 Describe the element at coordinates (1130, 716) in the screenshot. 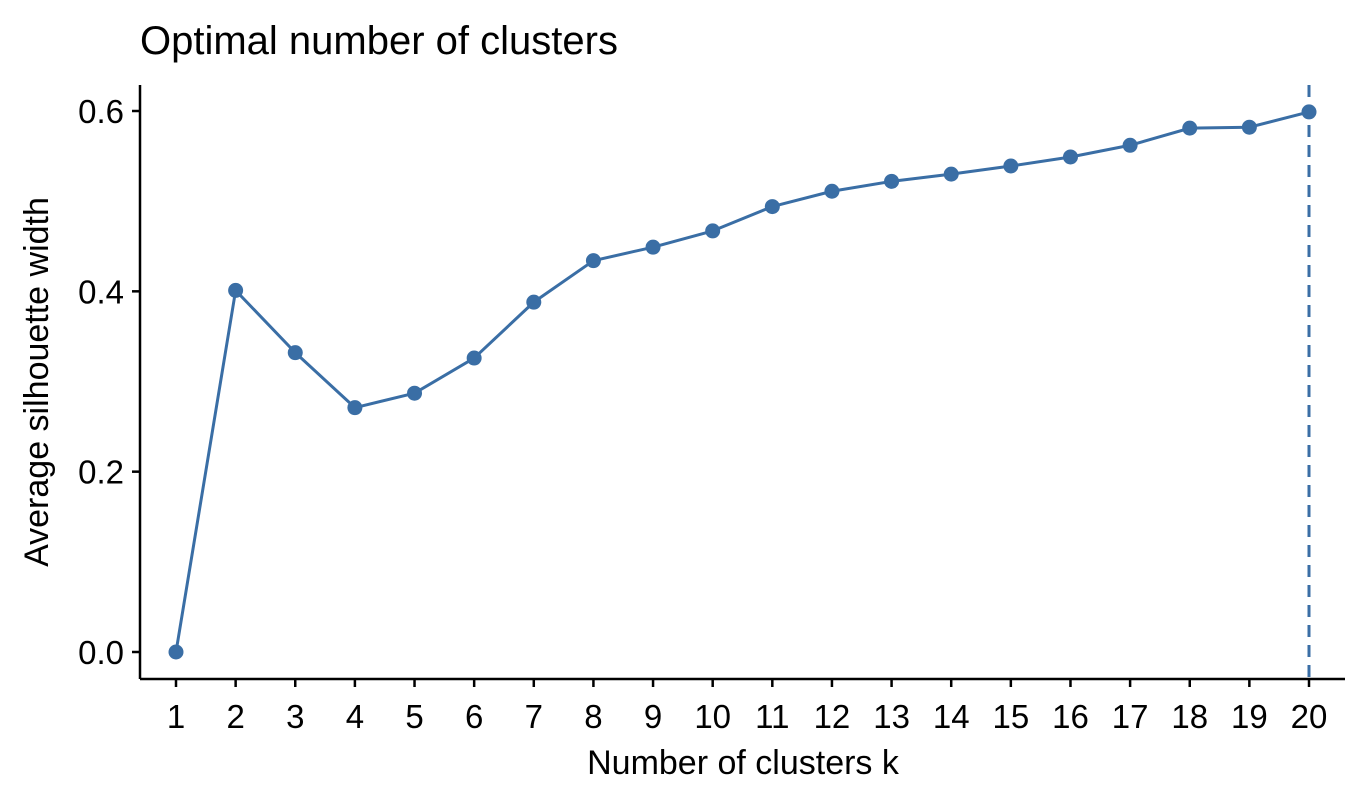

I see `x-tick-label: 17` at that location.